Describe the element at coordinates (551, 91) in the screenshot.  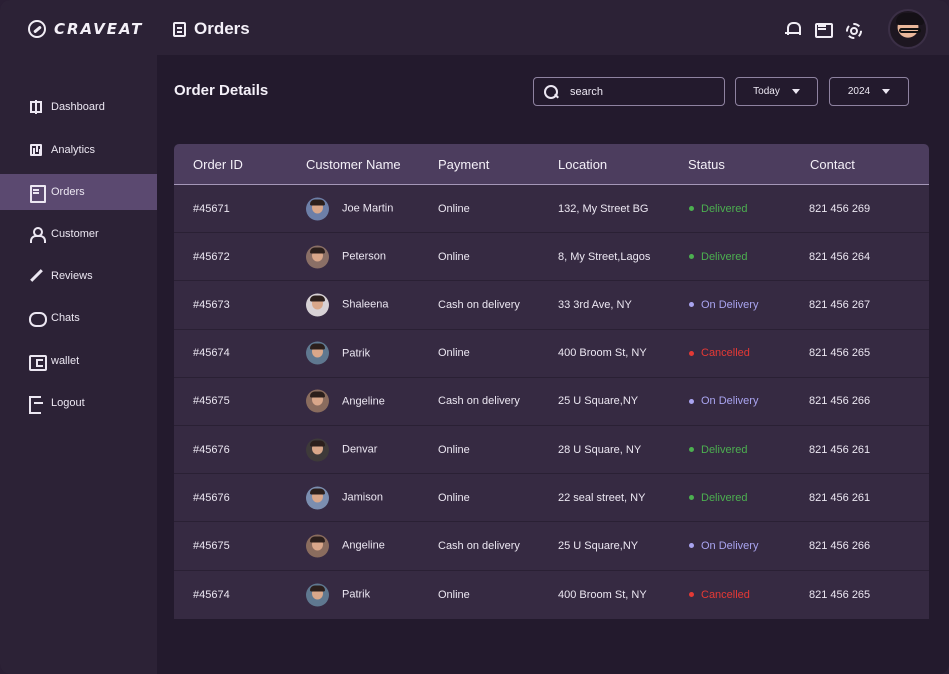
I see `search-icon` at that location.